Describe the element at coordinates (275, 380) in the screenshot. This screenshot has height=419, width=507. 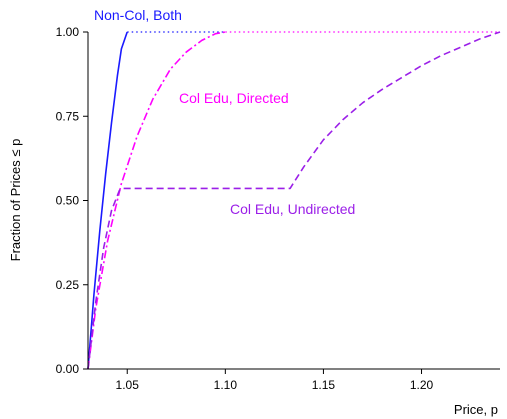
I see `x-ticks: 1.05 1.10 1.15 1.20` at that location.